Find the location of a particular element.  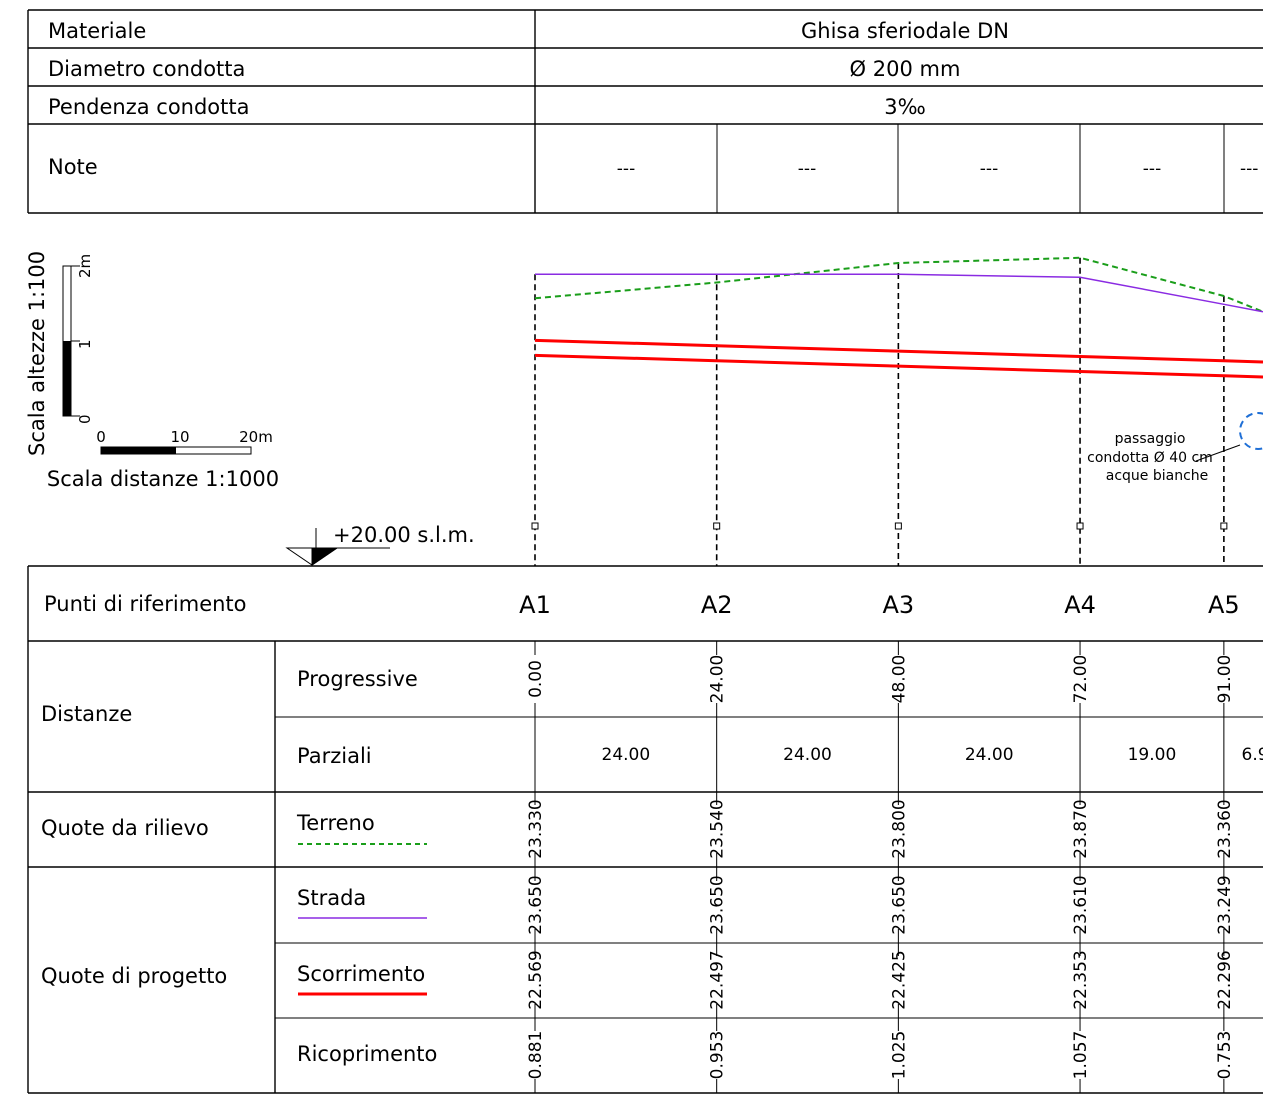

ricoprimento-value-group: 1.057 is located at coordinates (1081, 1055).